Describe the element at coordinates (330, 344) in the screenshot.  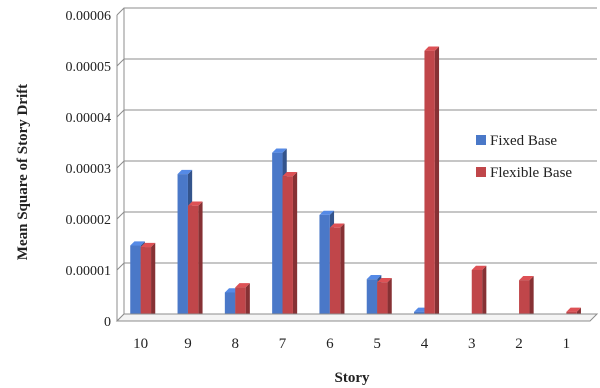
I see `x-tick-label: 6` at that location.